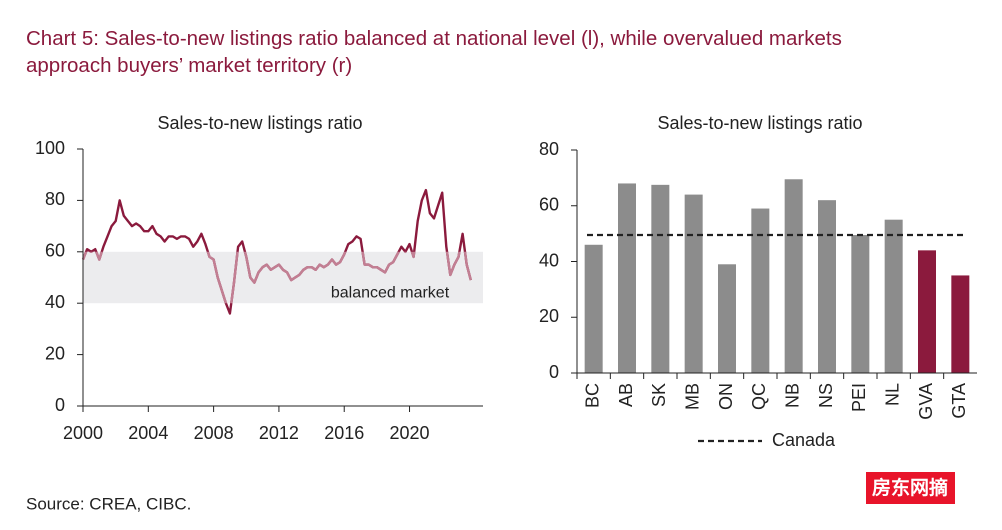 The image size is (1002, 530). I want to click on watermark-box, so click(910, 488).